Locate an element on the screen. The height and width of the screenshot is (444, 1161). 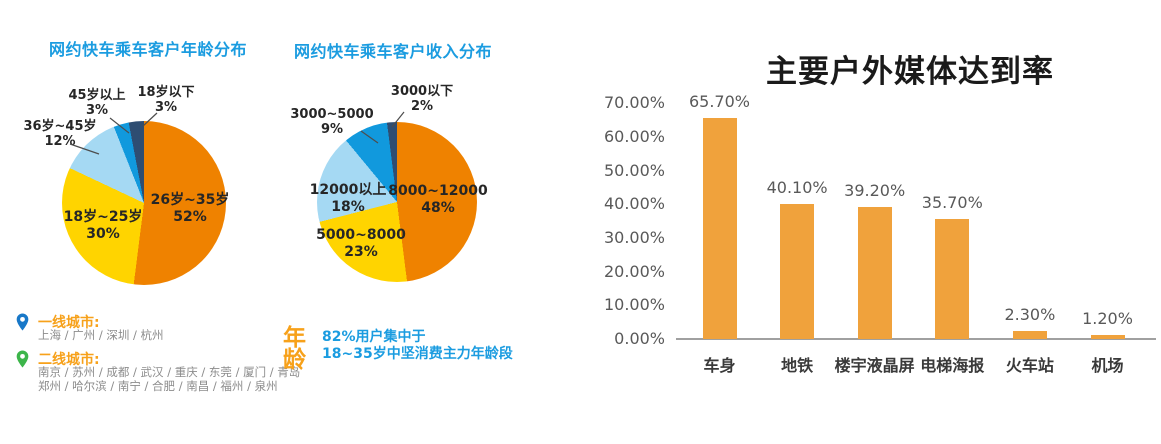
y-axis-tick-label: 30.00% is located at coordinates (634, 237).